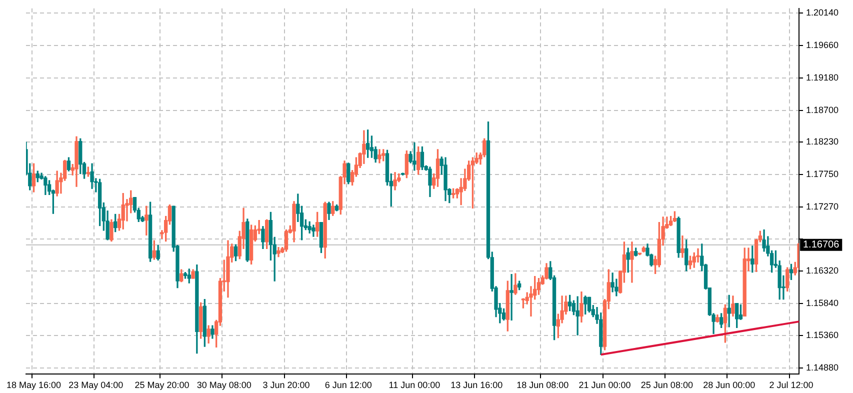 This screenshot has width=853, height=393. I want to click on x-tick-label: 25 Jun 08:00, so click(666, 385).